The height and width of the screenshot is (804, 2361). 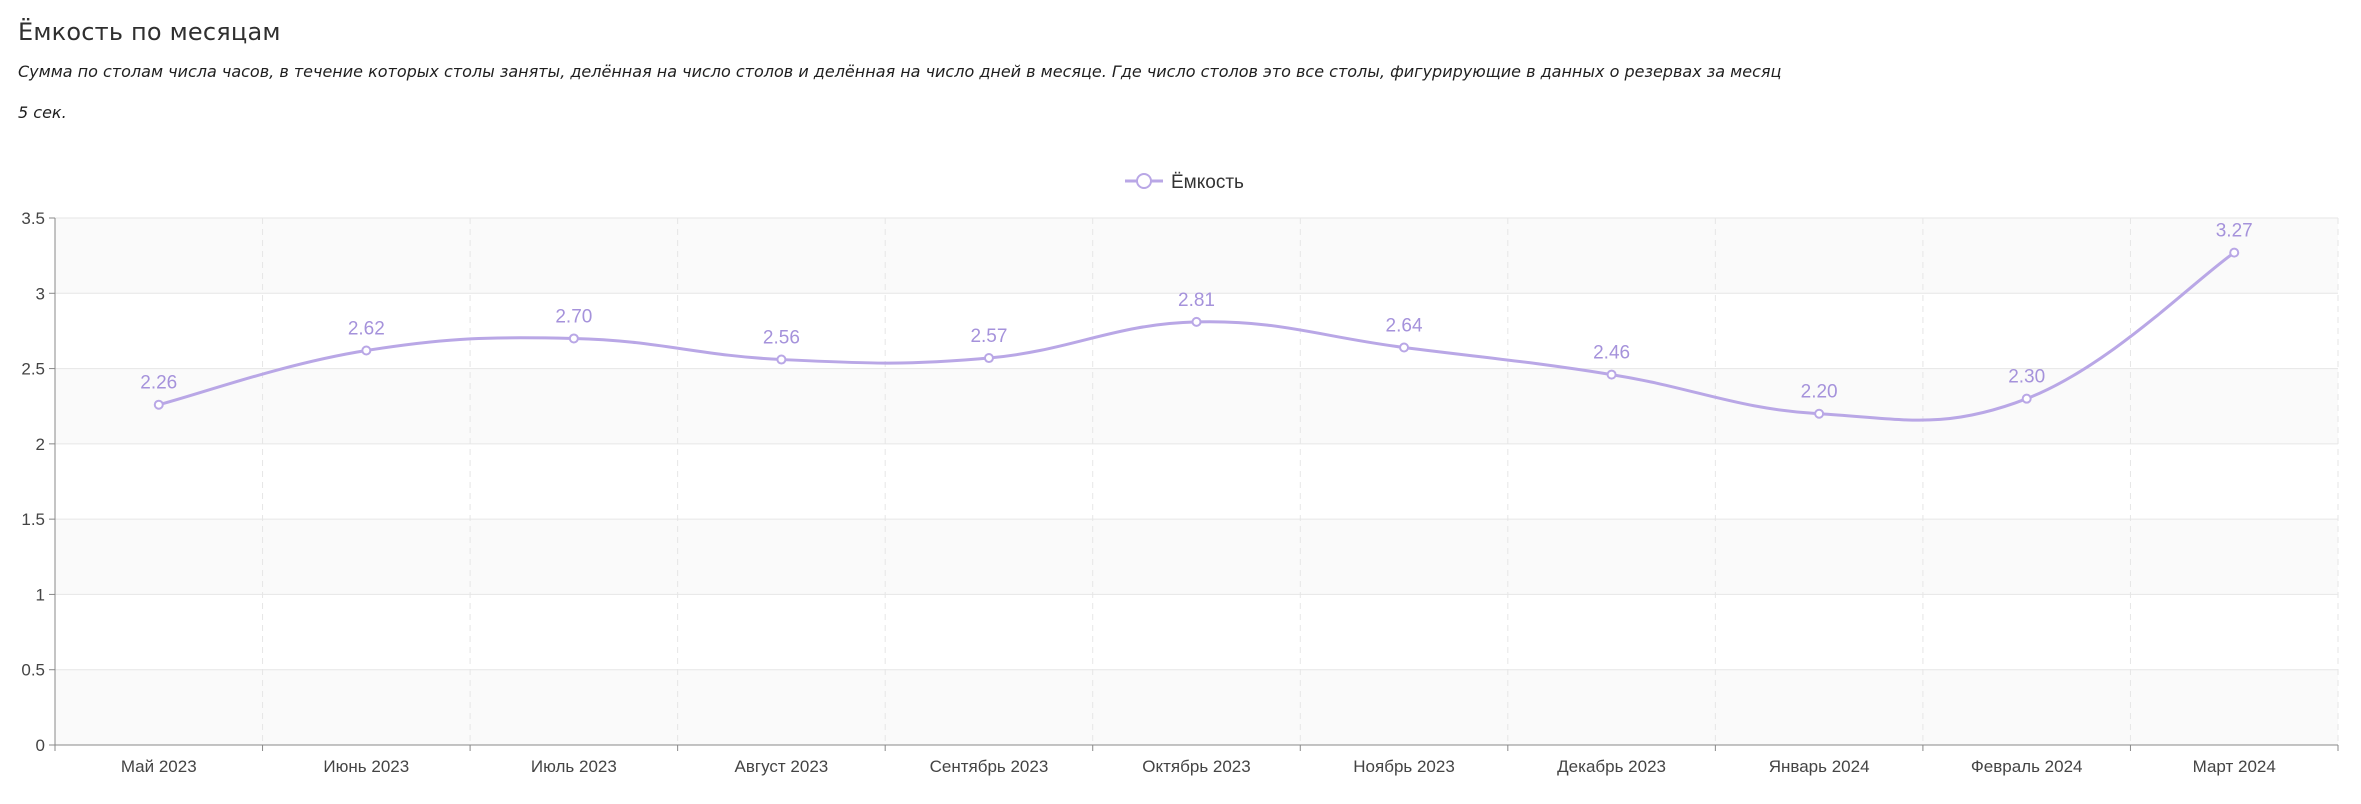 What do you see at coordinates (40, 745) in the screenshot?
I see `y-tick-label: 0` at bounding box center [40, 745].